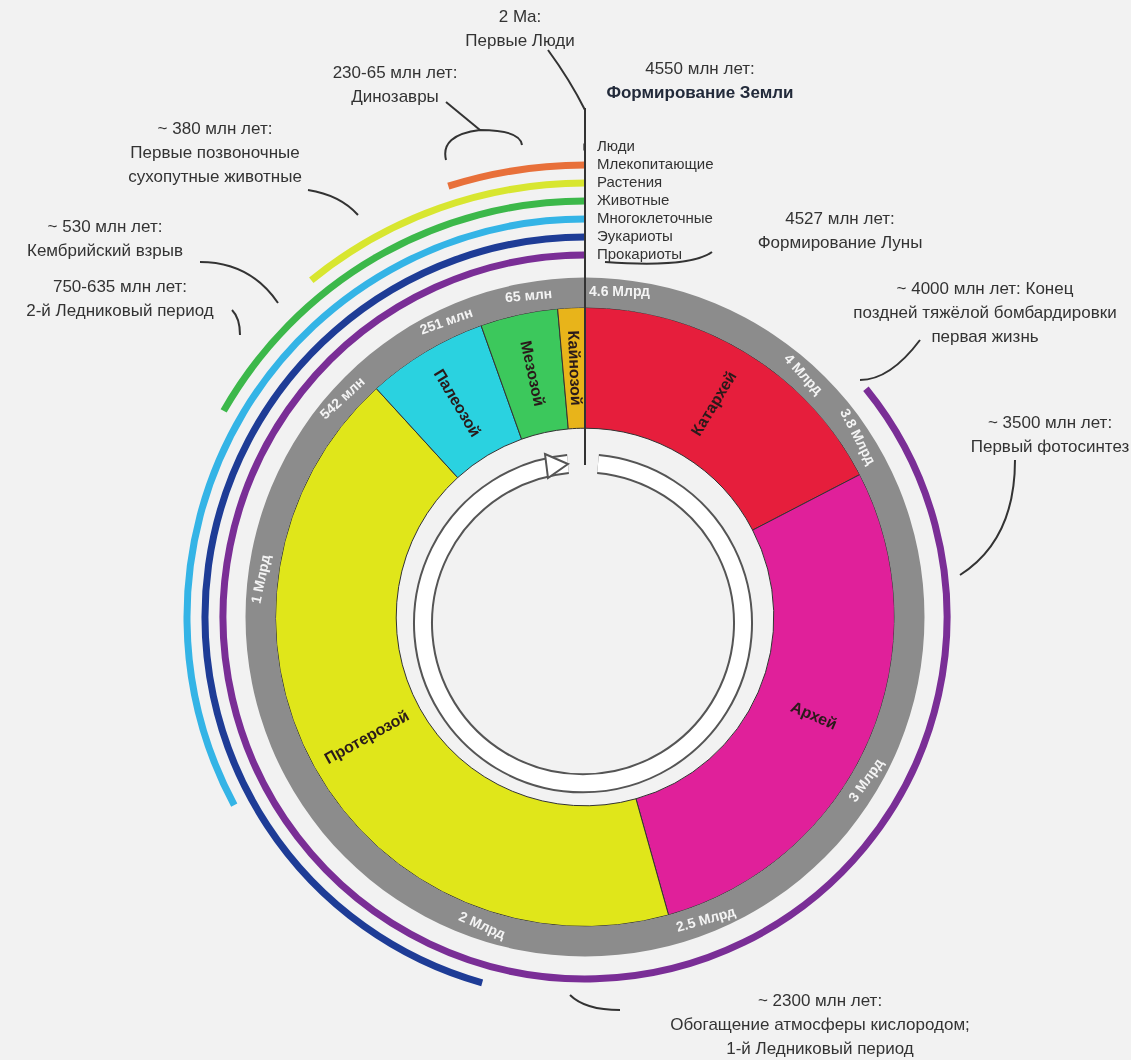 The image size is (1131, 1060). I want to click on text: ~ 3500 млн лет: Первый фотосинтез, so click(1050, 434).